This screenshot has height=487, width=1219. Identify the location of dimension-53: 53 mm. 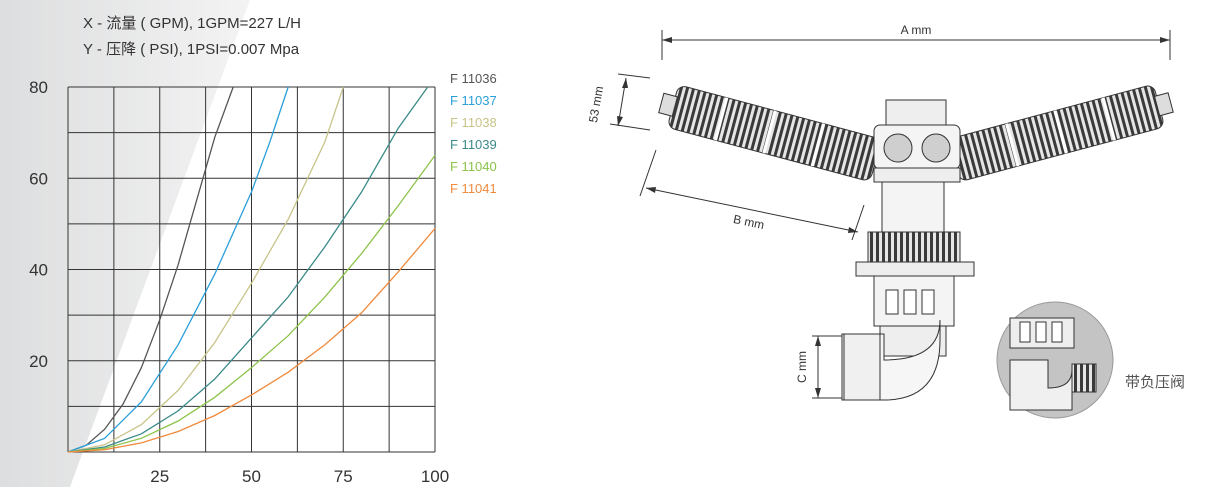
(618, 102).